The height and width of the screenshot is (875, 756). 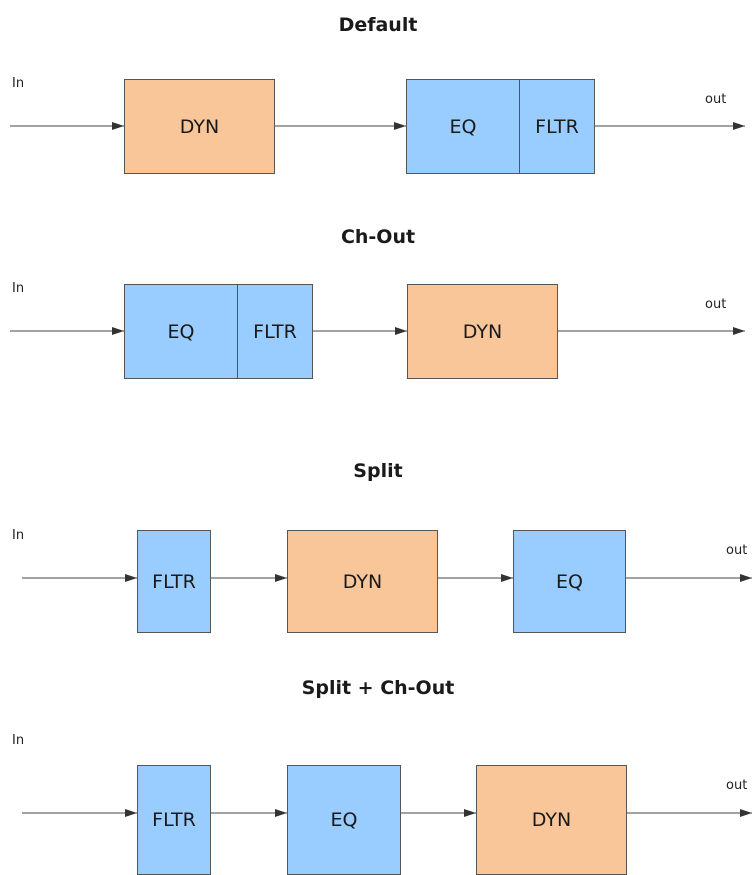 What do you see at coordinates (378, 688) in the screenshot?
I see `diagram-title-split-ch-out: Split + Ch-Out` at bounding box center [378, 688].